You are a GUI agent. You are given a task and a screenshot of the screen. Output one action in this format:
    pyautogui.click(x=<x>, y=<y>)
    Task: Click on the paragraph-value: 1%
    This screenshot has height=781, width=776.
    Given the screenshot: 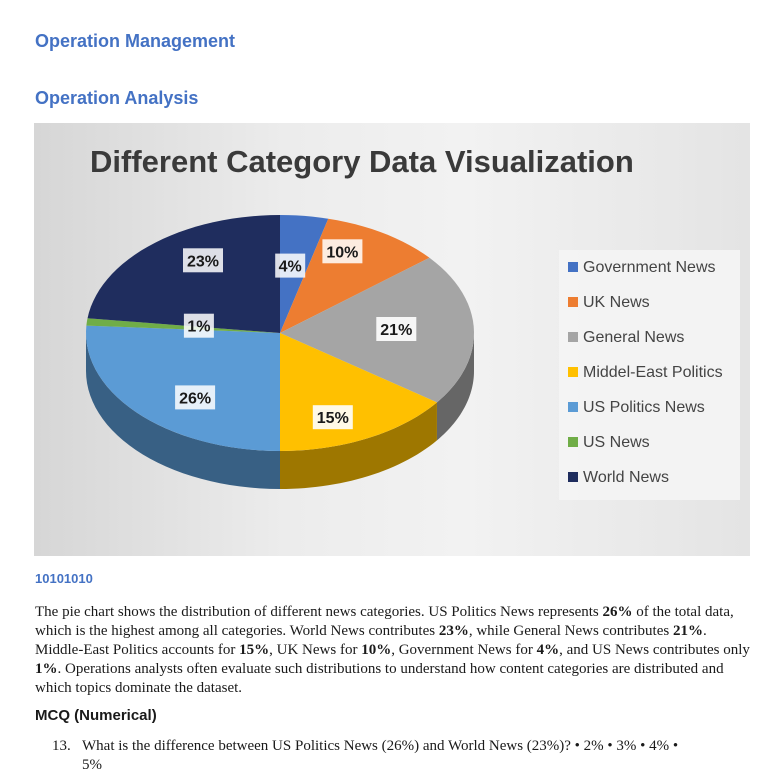 What is the action you would take?
    pyautogui.click(x=46, y=669)
    